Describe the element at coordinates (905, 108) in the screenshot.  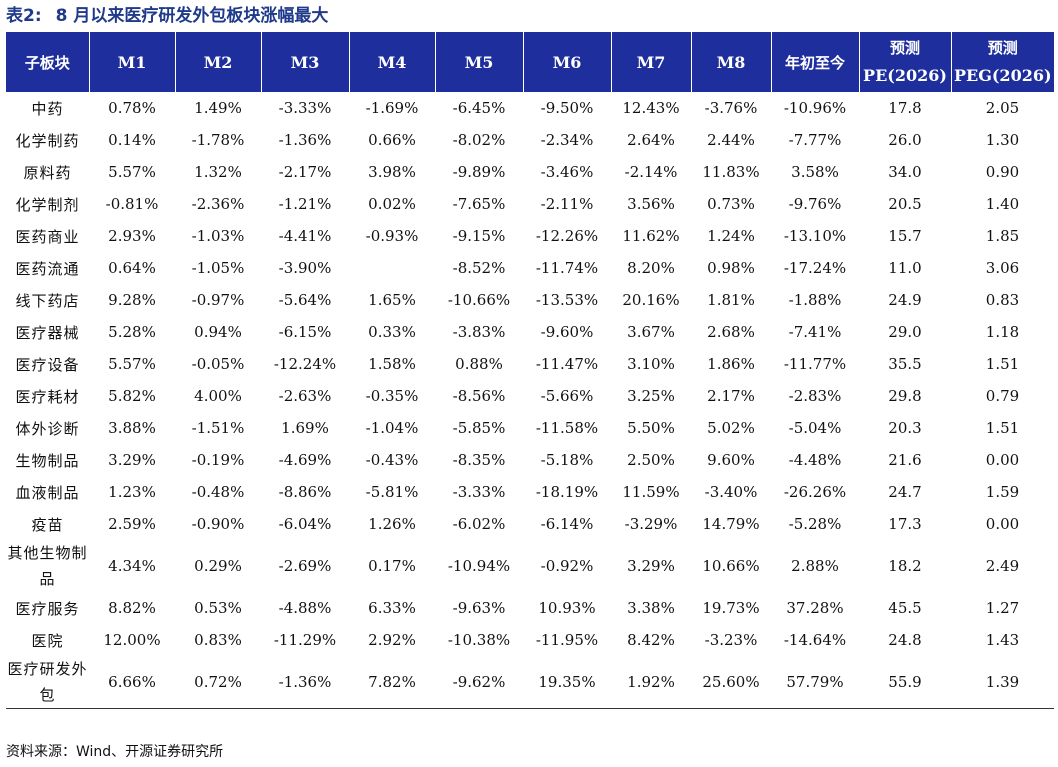
I see `cell-pe: 17.8` at that location.